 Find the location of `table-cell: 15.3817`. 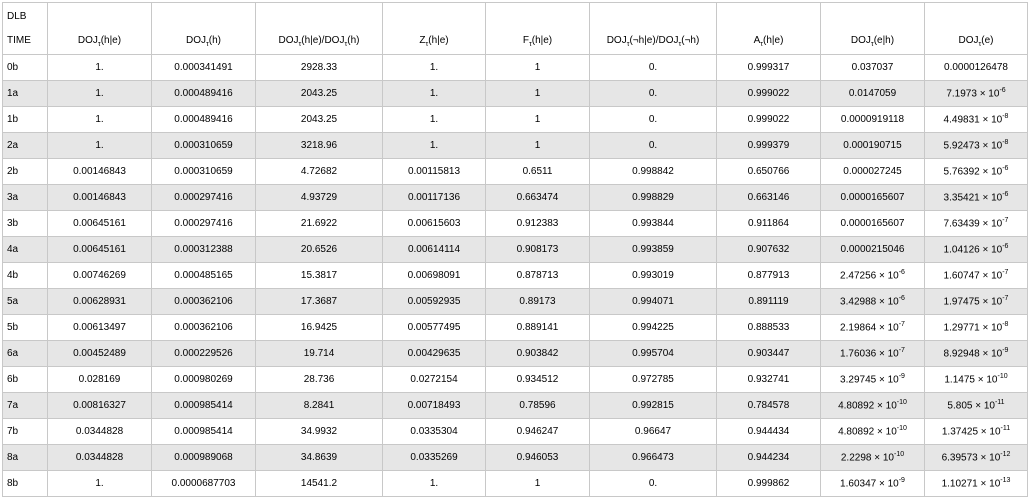

table-cell: 15.3817 is located at coordinates (319, 275).